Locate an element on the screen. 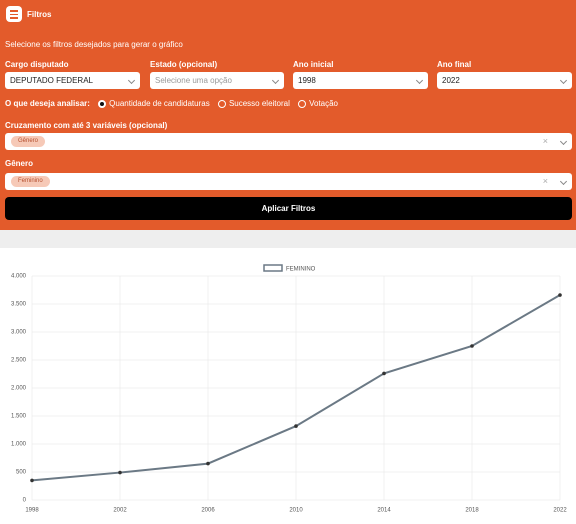  select-cargo: DEPUTADO FEDERAL is located at coordinates (72, 80).